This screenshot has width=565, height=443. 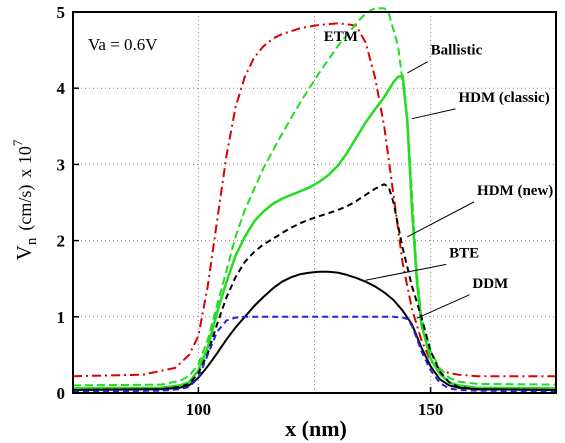 I want to click on annotation-leader-hdm-new, so click(x=441, y=219).